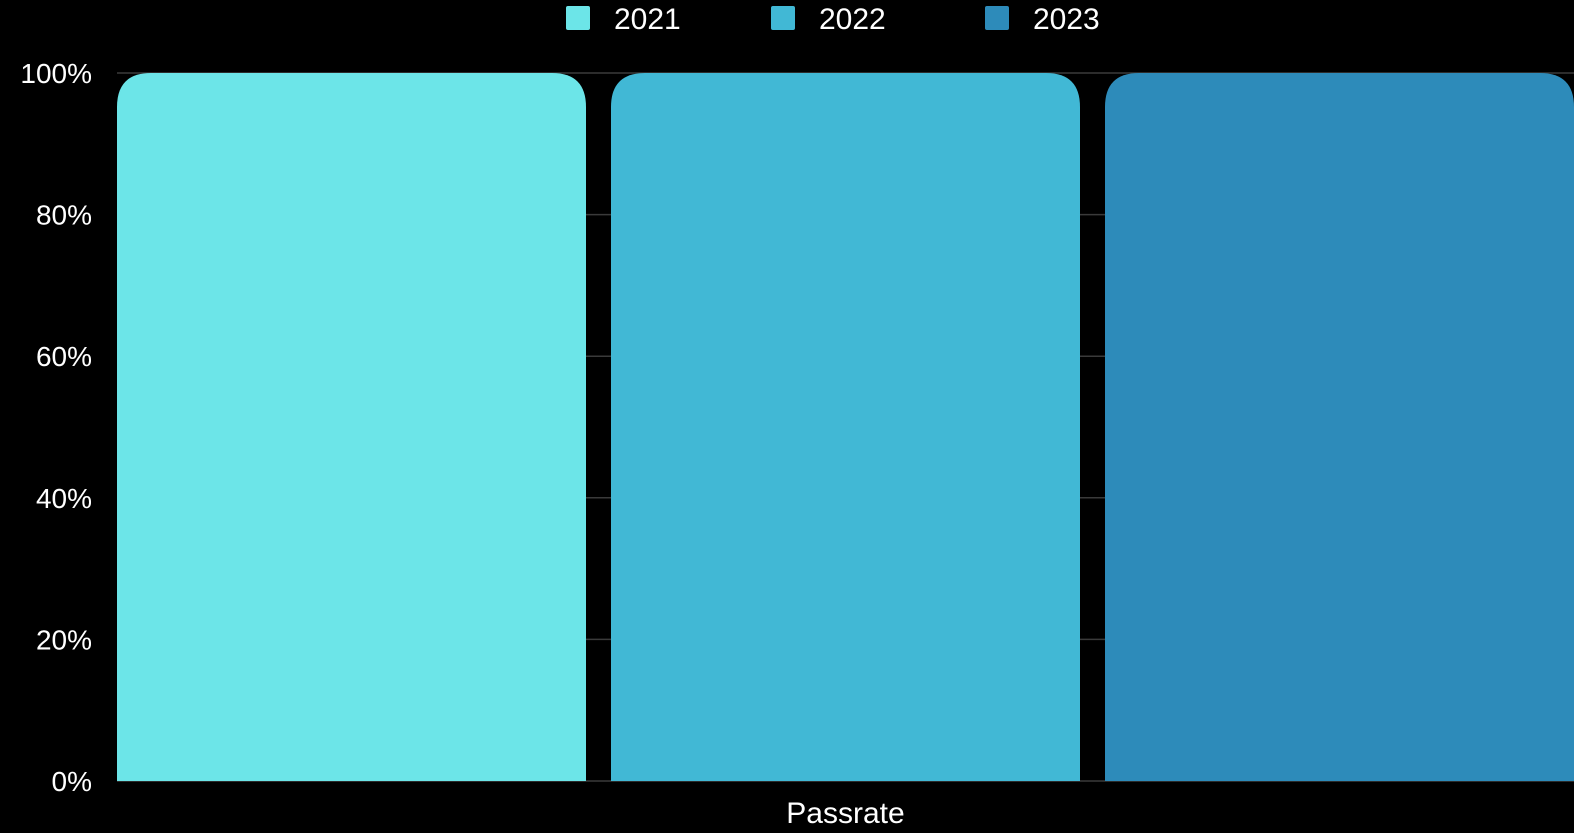 The width and height of the screenshot is (1574, 833). I want to click on legend-label: 2021, so click(647, 19).